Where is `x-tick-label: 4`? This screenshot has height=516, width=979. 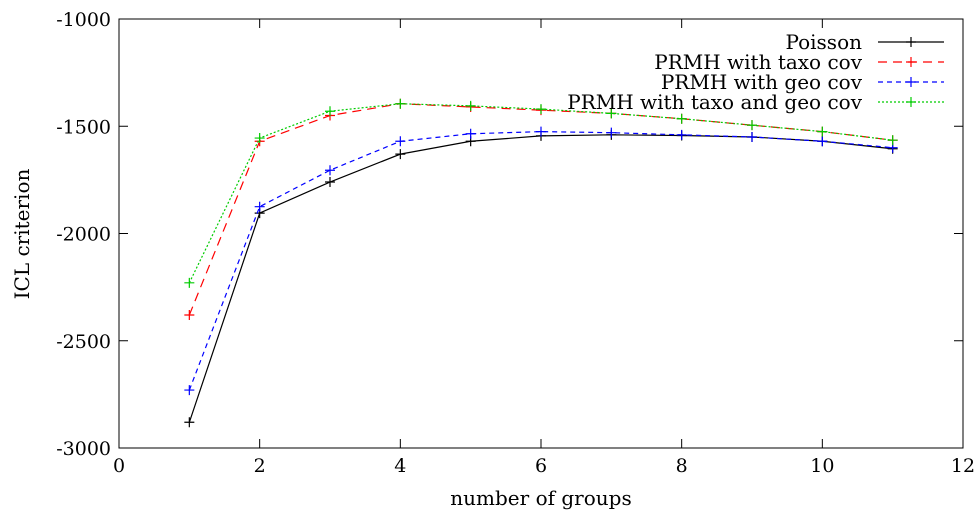 x-tick-label: 4 is located at coordinates (400, 466).